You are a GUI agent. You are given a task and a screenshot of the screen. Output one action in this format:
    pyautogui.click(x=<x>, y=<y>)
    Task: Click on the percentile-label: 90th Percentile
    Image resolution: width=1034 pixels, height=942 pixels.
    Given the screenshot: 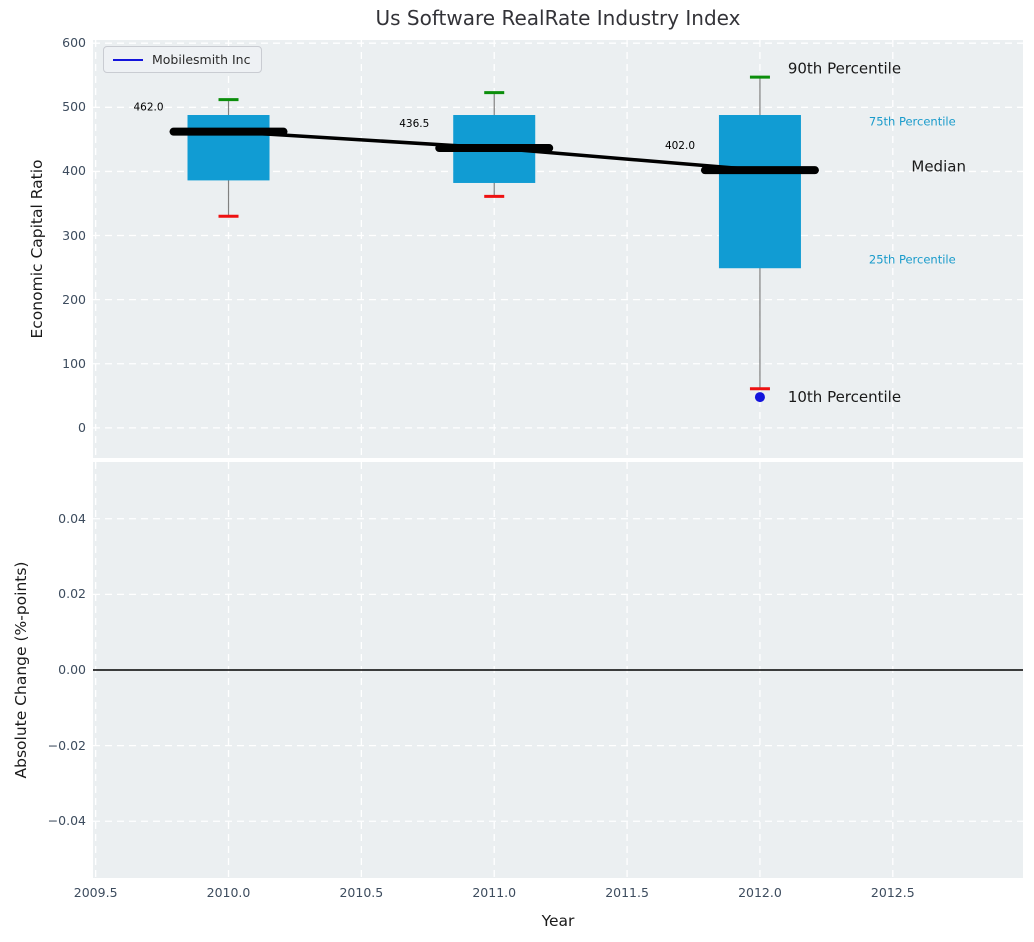 What is the action you would take?
    pyautogui.click(x=844, y=68)
    